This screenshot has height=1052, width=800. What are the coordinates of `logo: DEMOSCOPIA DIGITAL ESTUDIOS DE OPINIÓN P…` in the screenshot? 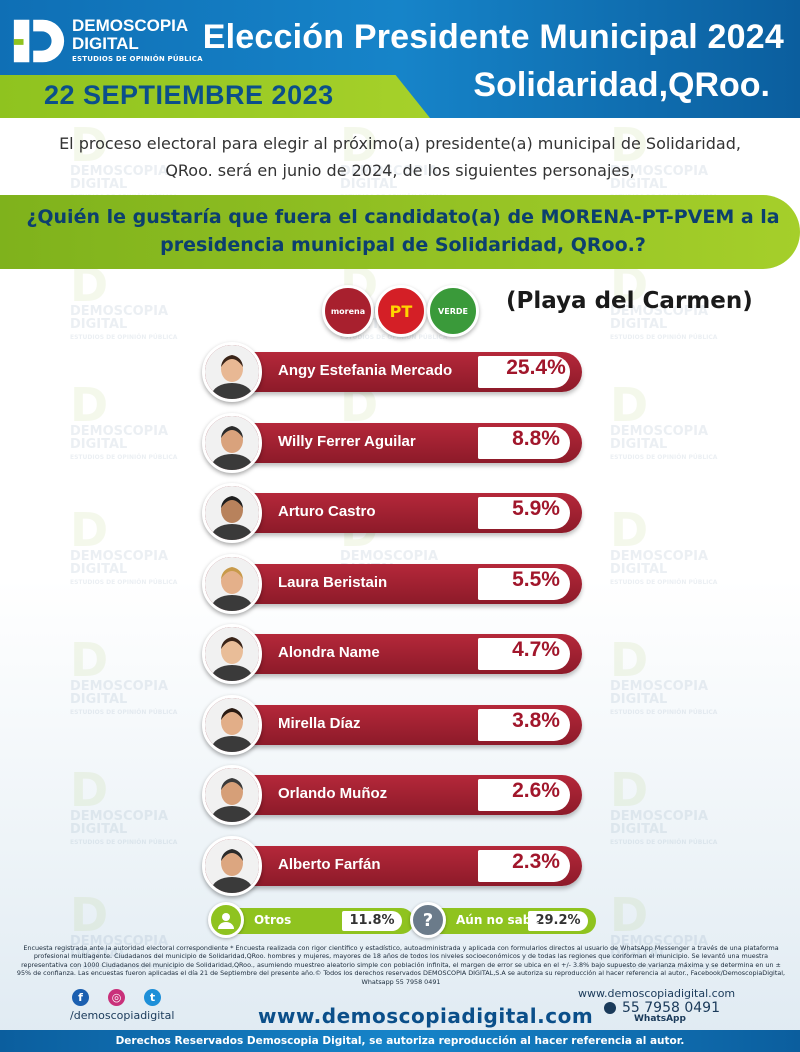 It's located at (113, 40).